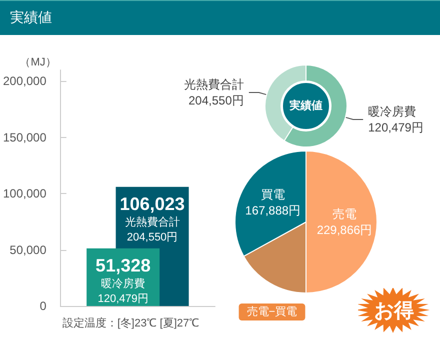 The width and height of the screenshot is (440, 350). I want to click on annotation: 光熱費合計 204,550円, so click(152, 229).